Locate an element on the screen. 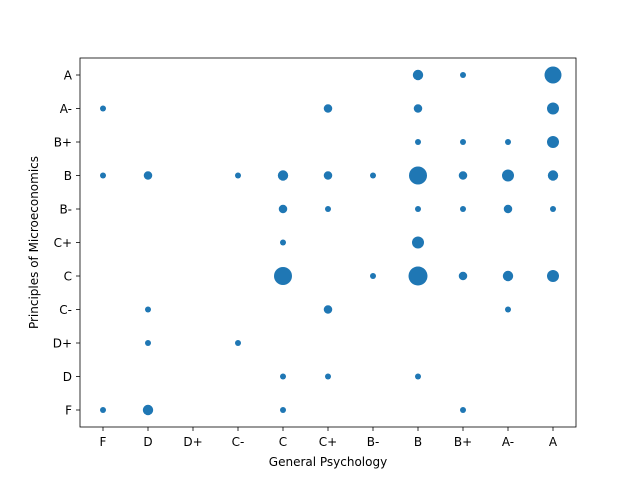 This screenshot has height=480, width=640. x-axis-label: General Psychology is located at coordinates (328, 462).